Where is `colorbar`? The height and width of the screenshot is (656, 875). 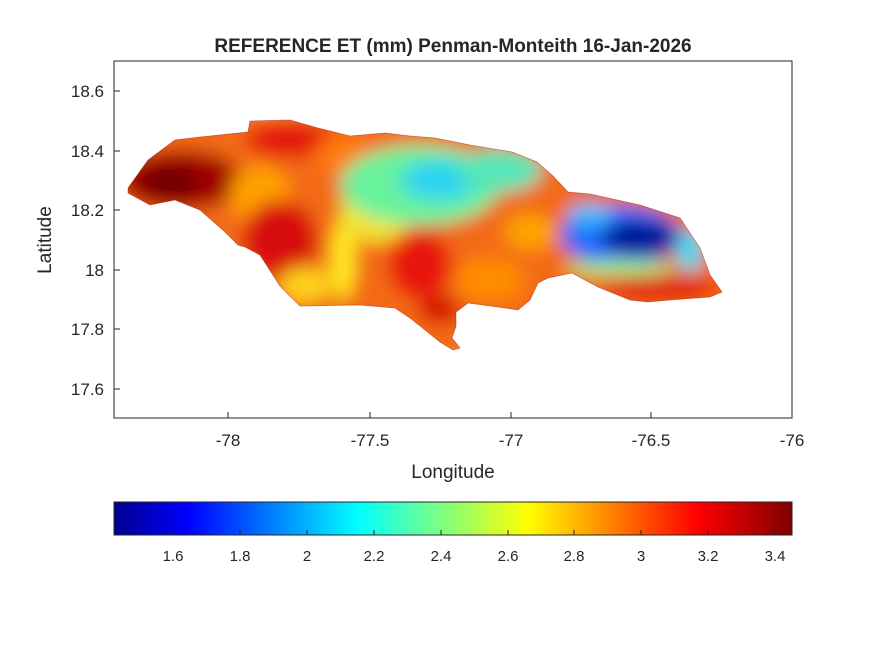
colorbar is located at coordinates (453, 518).